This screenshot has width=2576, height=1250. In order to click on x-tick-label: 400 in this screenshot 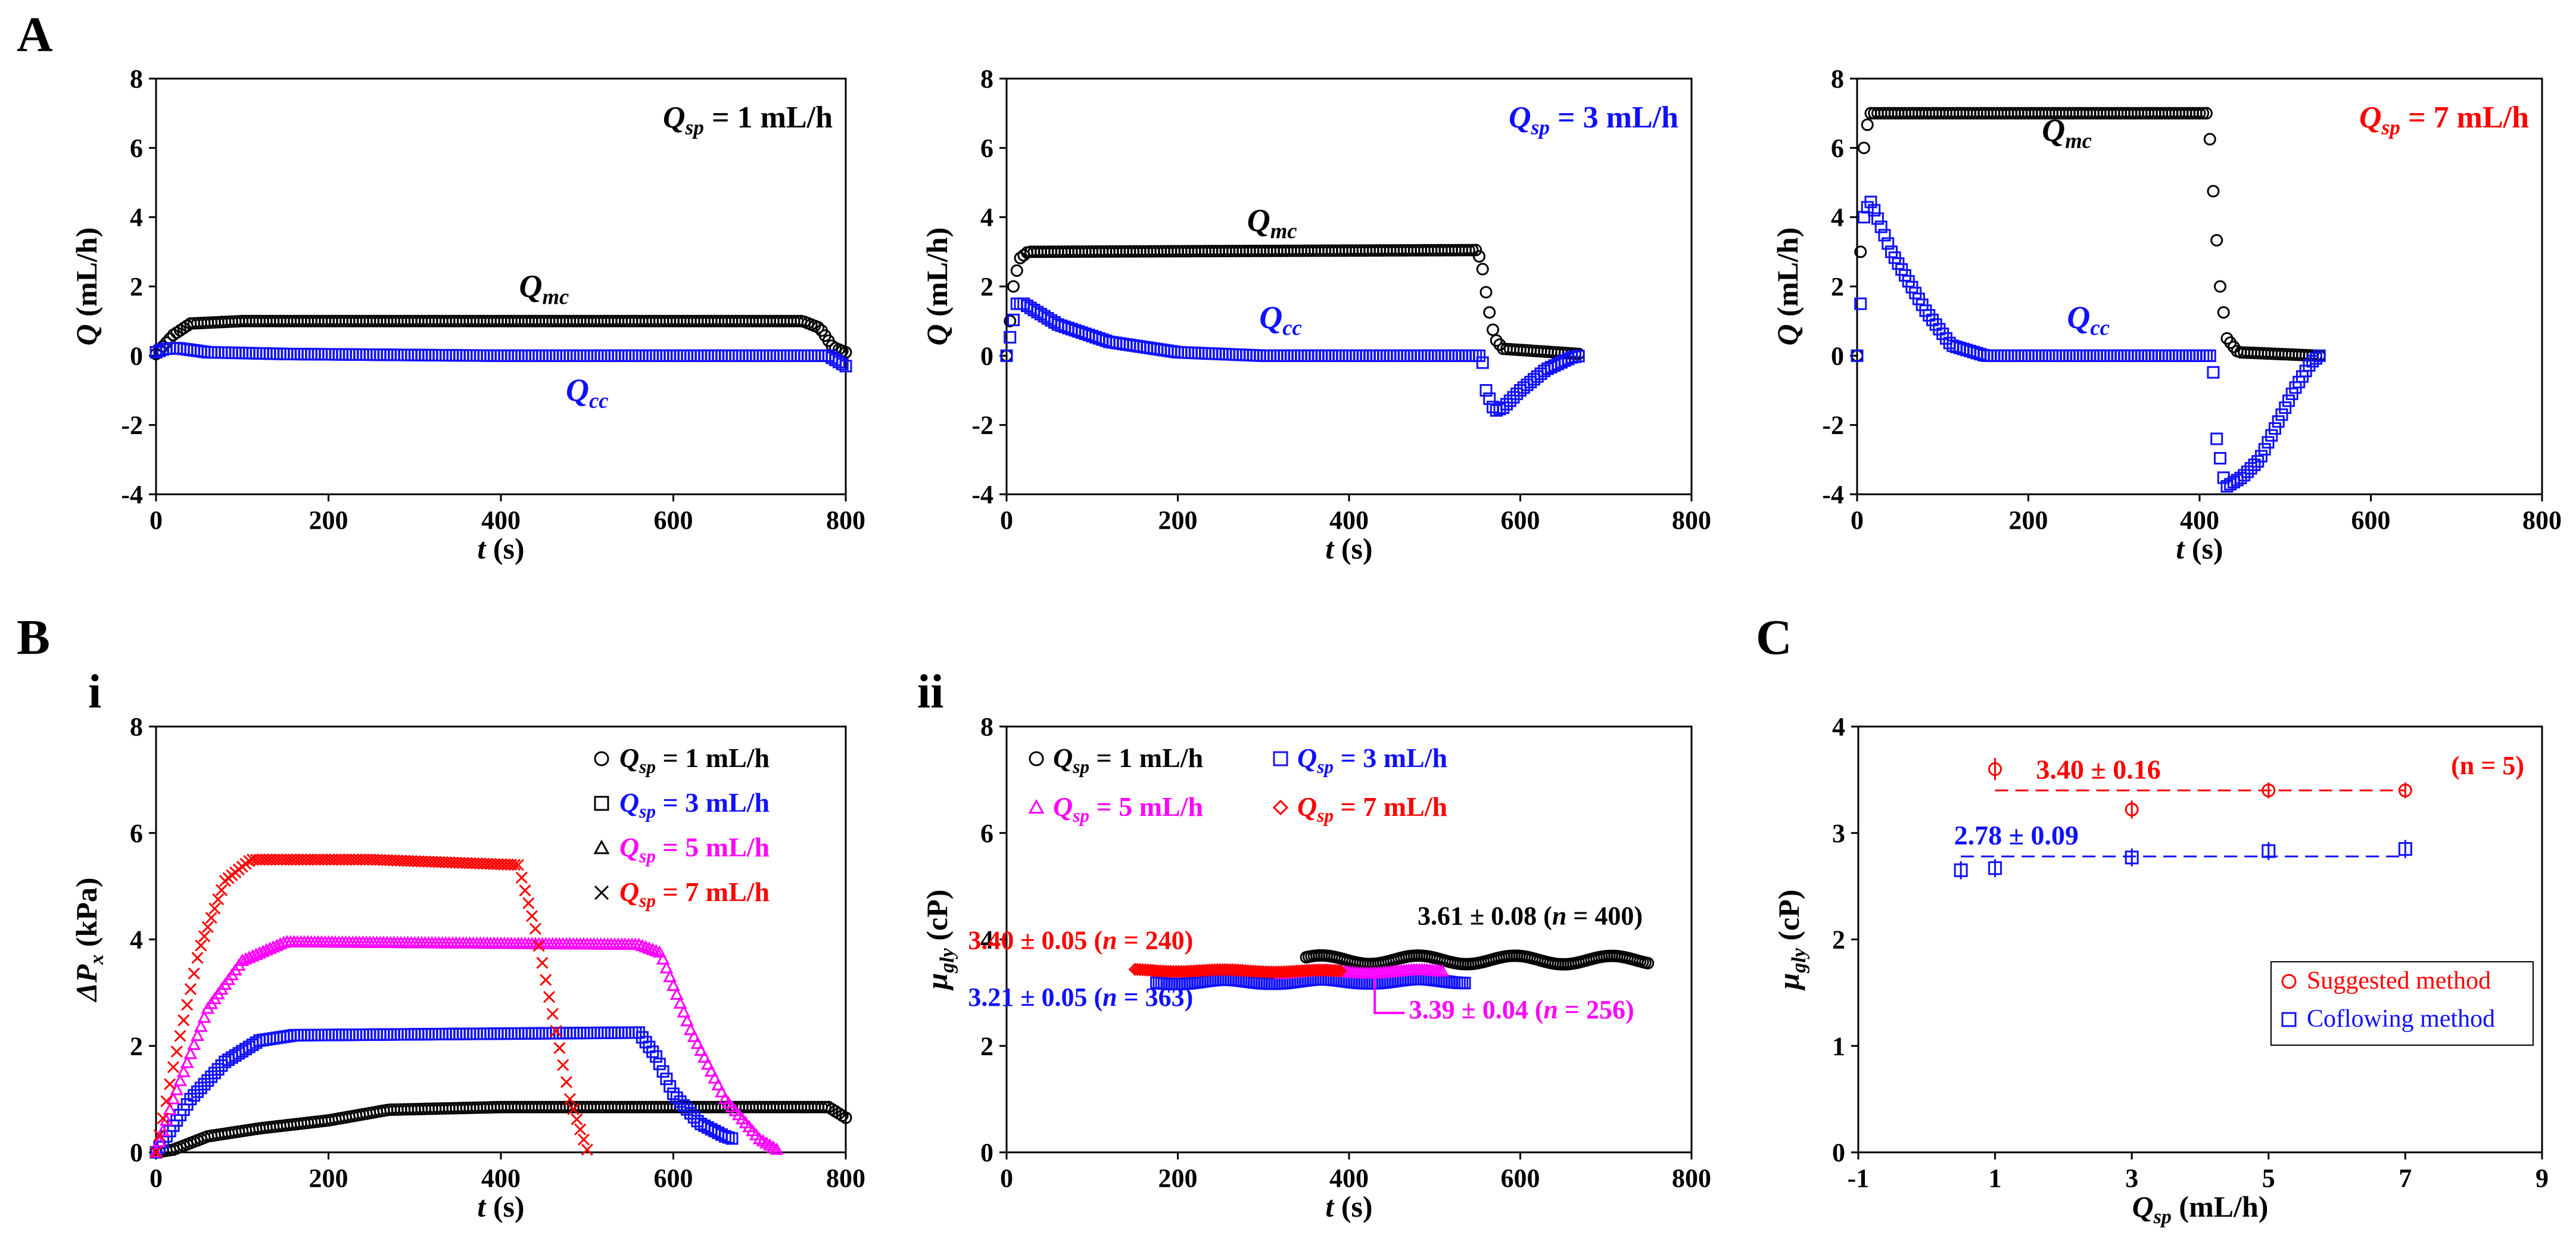, I will do `click(2199, 520)`.